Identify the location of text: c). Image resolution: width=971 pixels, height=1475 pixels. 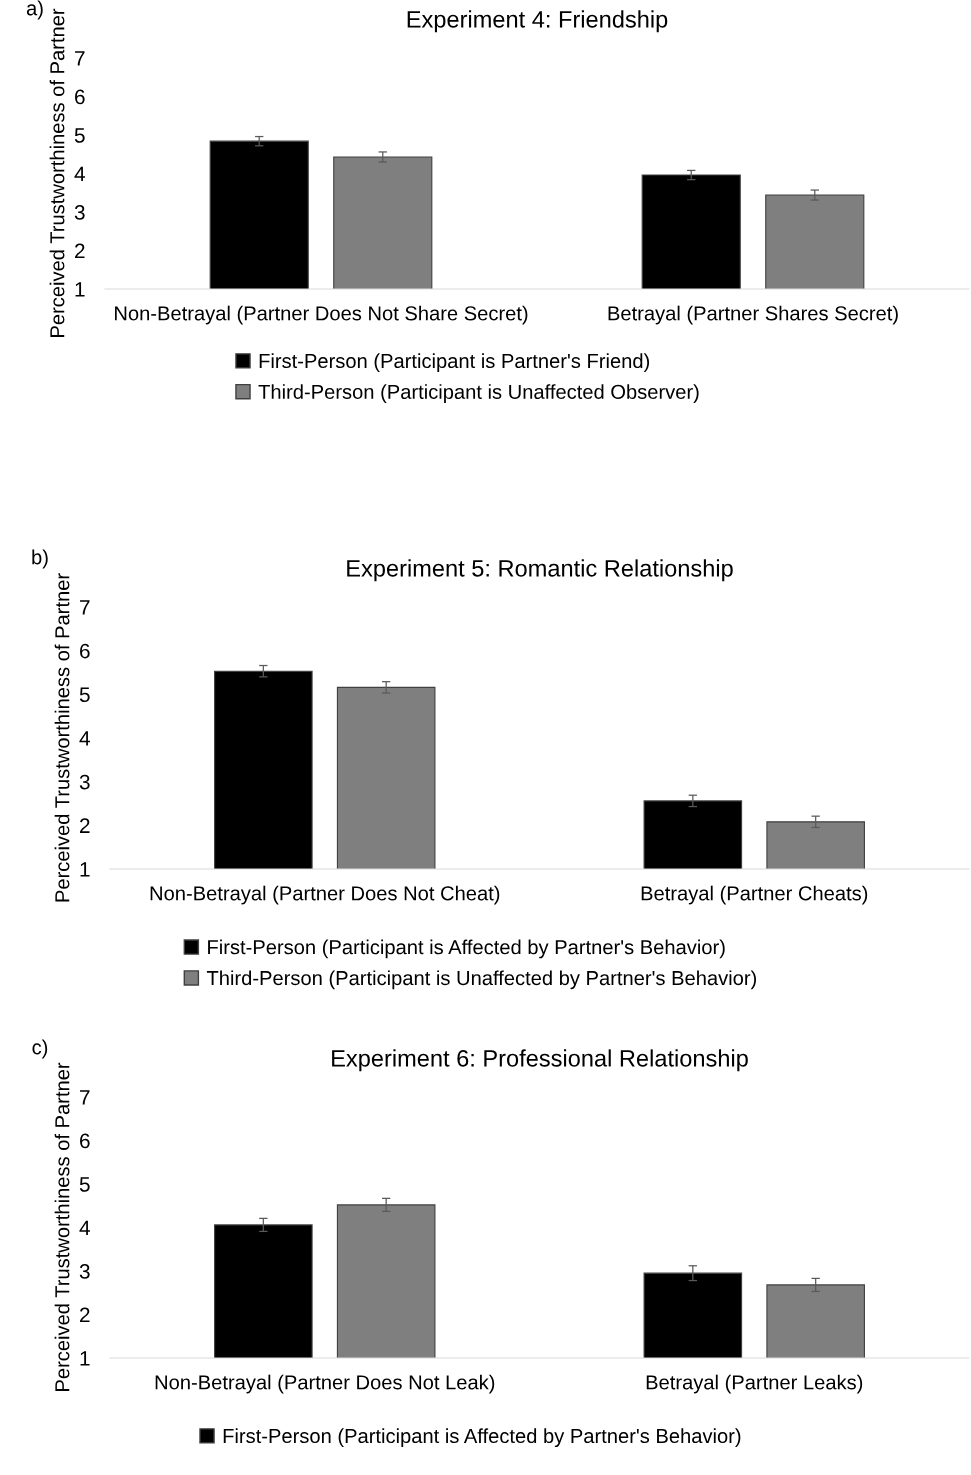
(40, 1049).